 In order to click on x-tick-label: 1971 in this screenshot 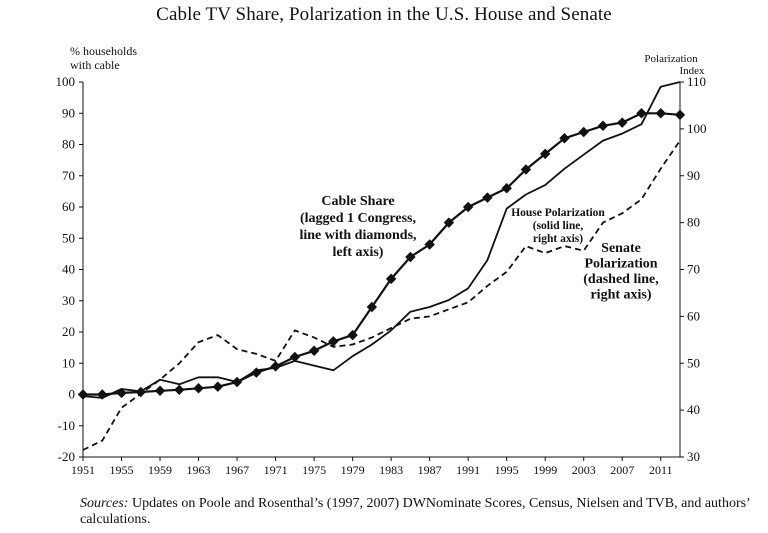, I will do `click(276, 470)`.